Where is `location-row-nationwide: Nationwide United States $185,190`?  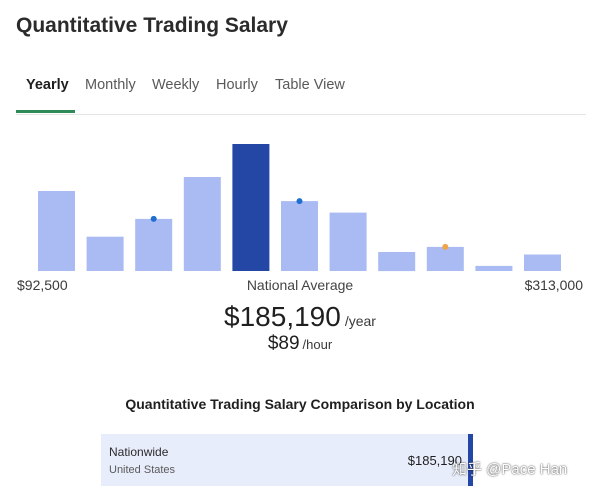 location-row-nationwide: Nationwide United States $185,190 is located at coordinates (287, 460).